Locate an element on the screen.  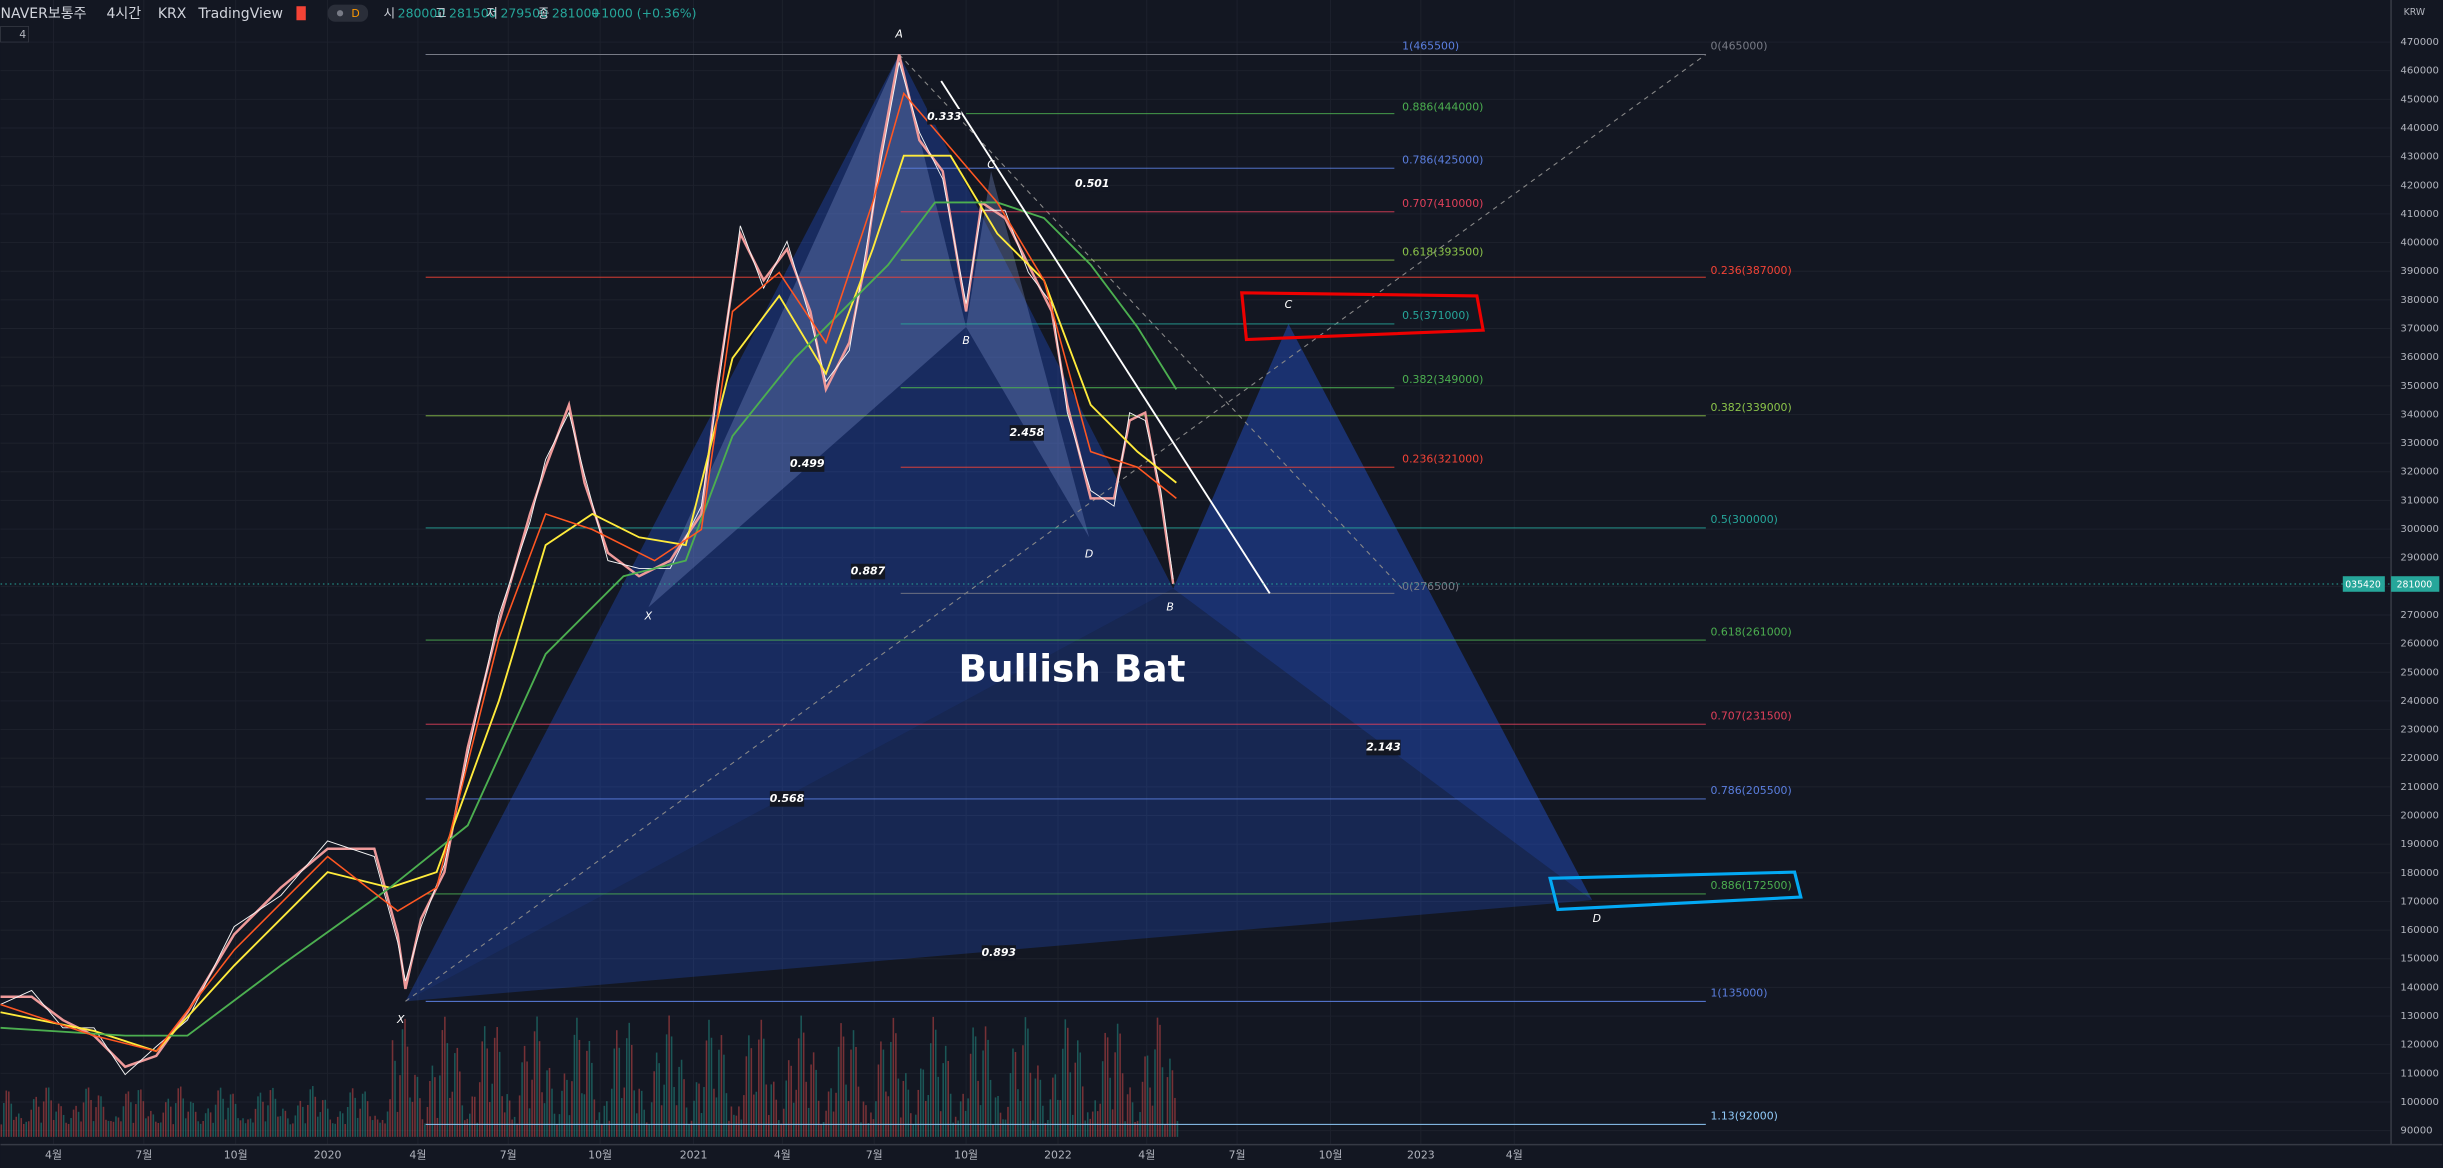
price-label: 110000 is located at coordinates (2419, 1073).